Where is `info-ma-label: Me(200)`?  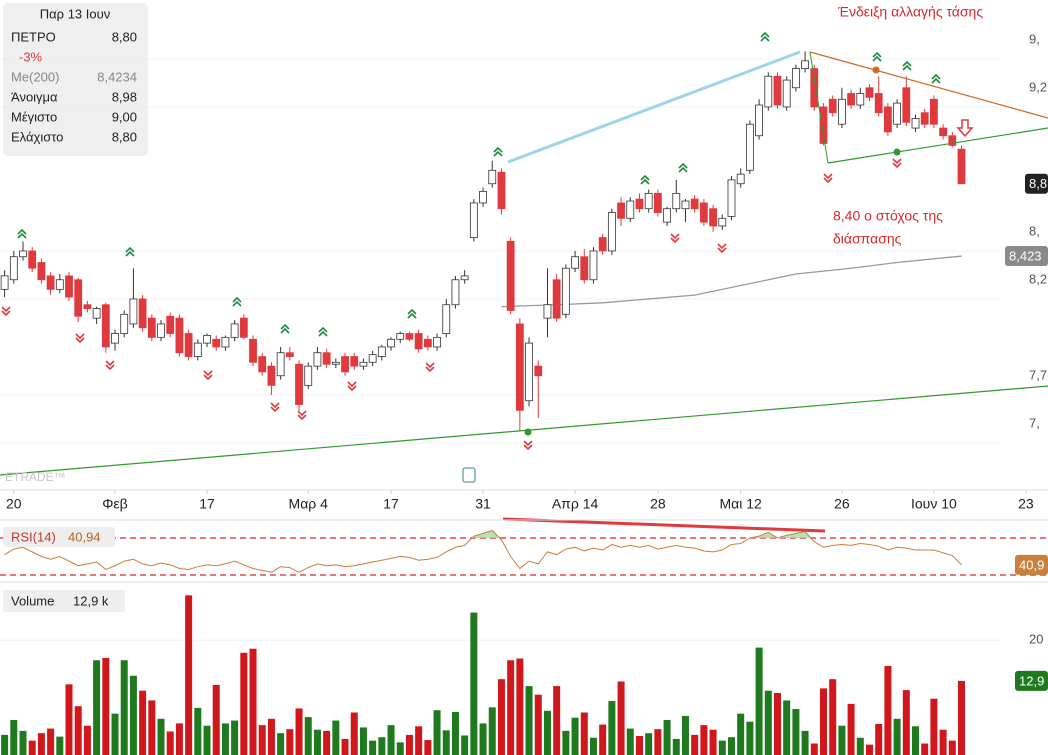
info-ma-label: Me(200) is located at coordinates (35, 76).